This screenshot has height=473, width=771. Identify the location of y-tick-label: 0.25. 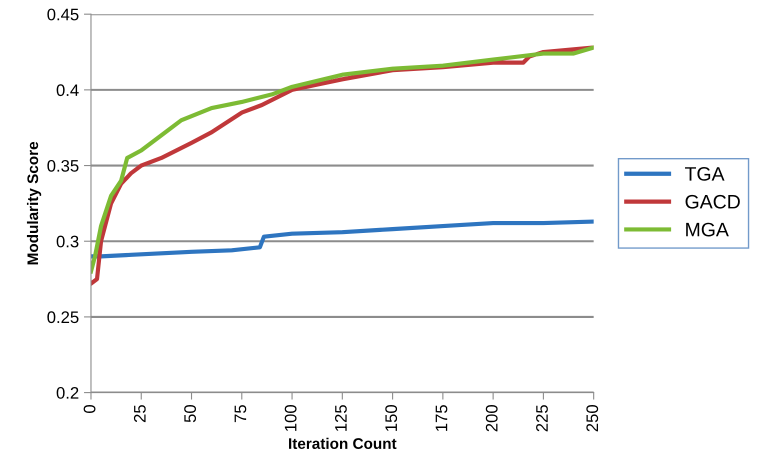
(62, 317).